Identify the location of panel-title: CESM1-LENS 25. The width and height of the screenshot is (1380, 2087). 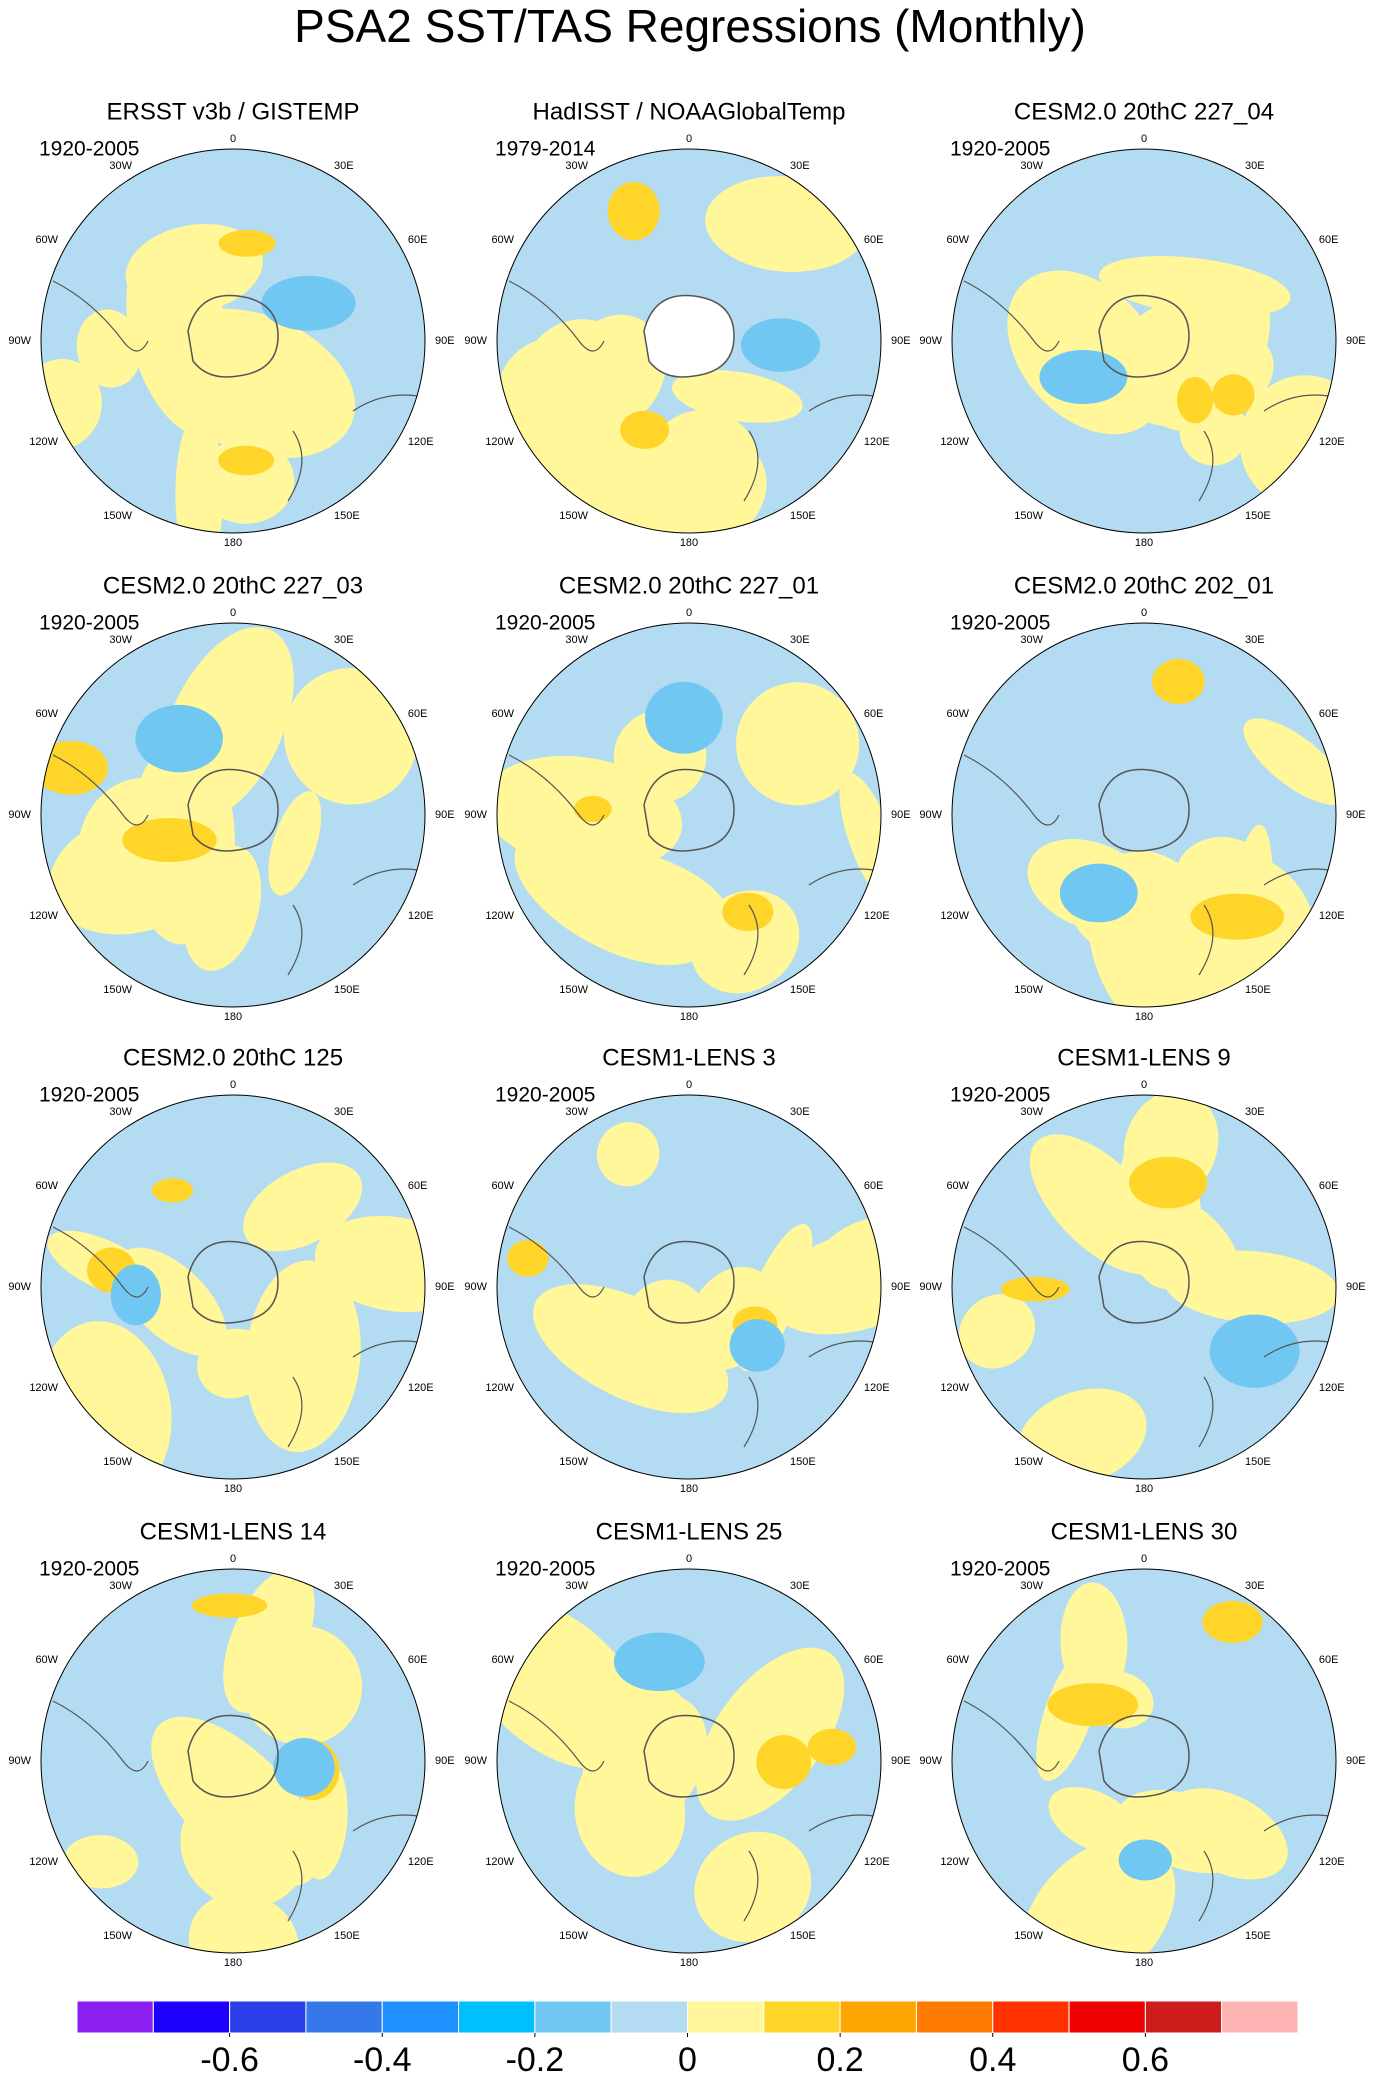
(689, 1531).